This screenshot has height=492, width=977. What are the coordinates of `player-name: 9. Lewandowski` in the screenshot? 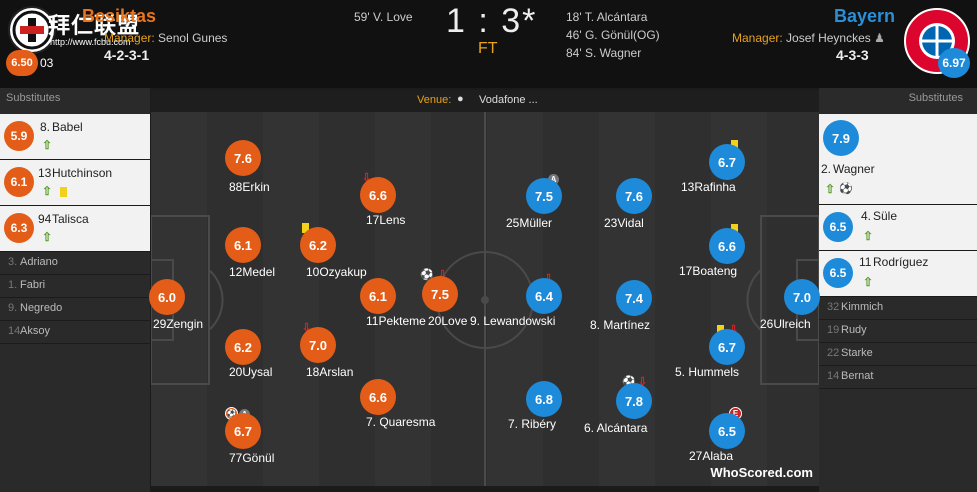 It's located at (513, 321).